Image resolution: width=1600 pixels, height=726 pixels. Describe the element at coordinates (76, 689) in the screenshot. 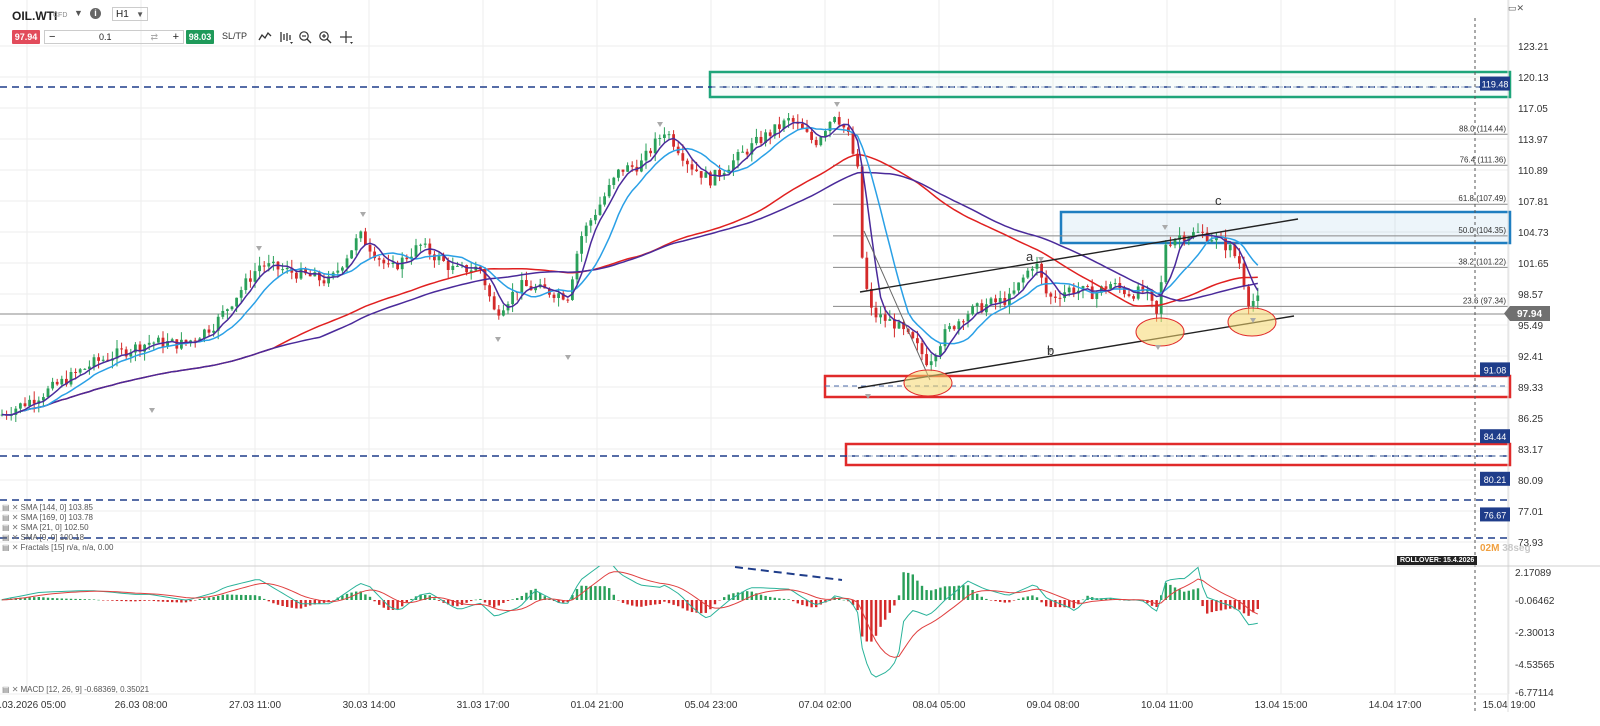

I see `macd-legend: ▤ ✕ MACD [12, 26, 9] -0.68369, 0.35021` at that location.